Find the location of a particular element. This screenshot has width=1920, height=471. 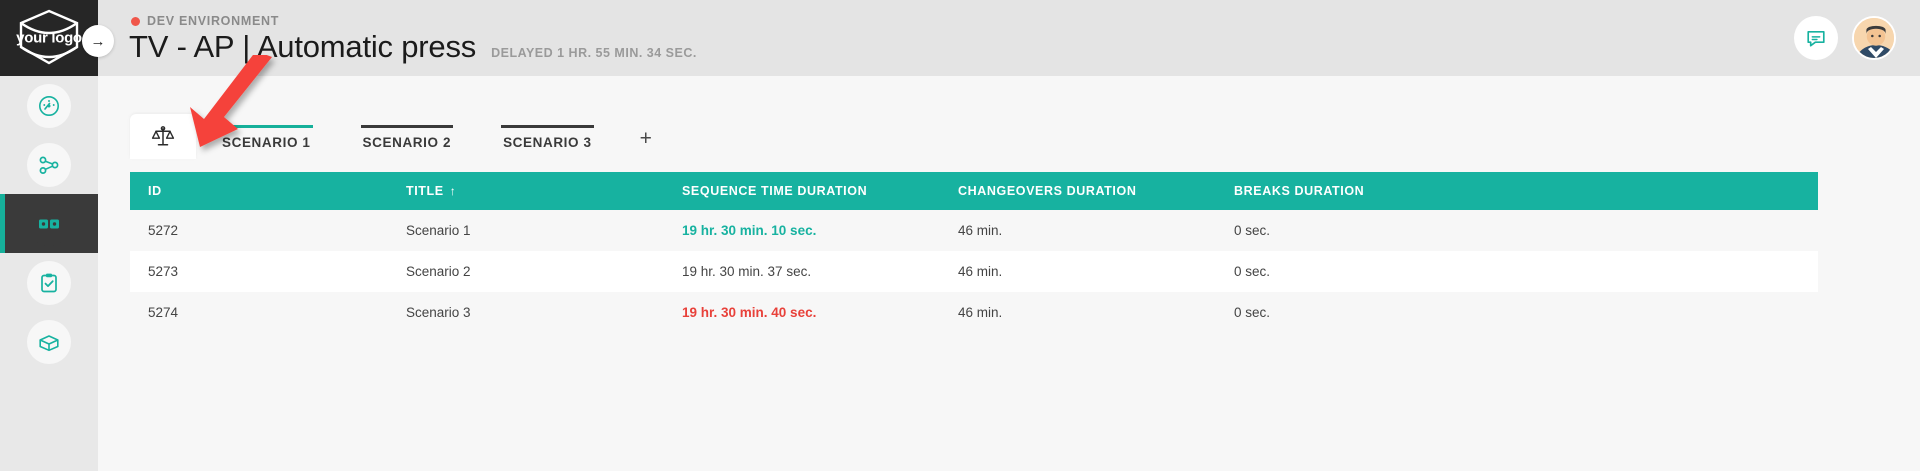

sidebar-item-dashboard is located at coordinates (49, 105).